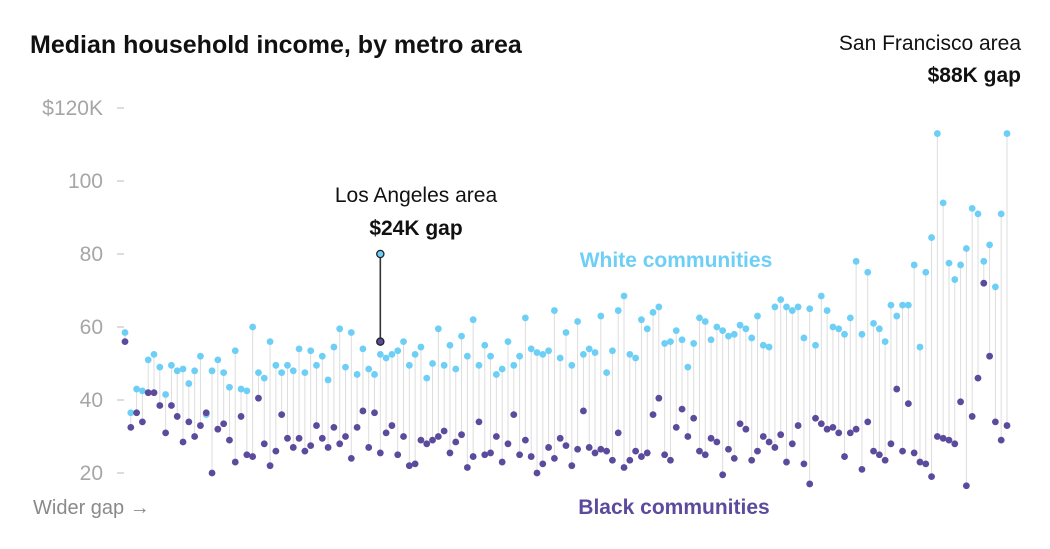  Describe the element at coordinates (276, 45) in the screenshot. I see `chart-title: Median household income, by metro area` at that location.